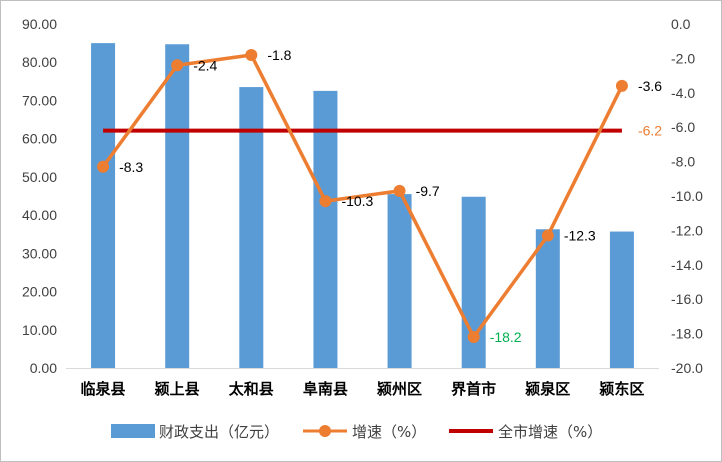  Describe the element at coordinates (547, 389) in the screenshot. I see `category-label: 颍泉区` at that location.